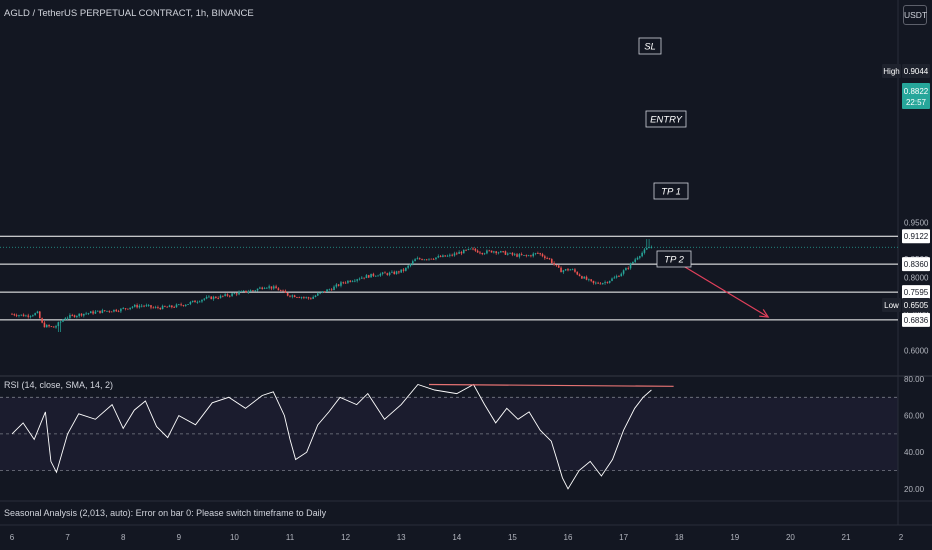  I want to click on time-tick-label: 9, so click(179, 537).